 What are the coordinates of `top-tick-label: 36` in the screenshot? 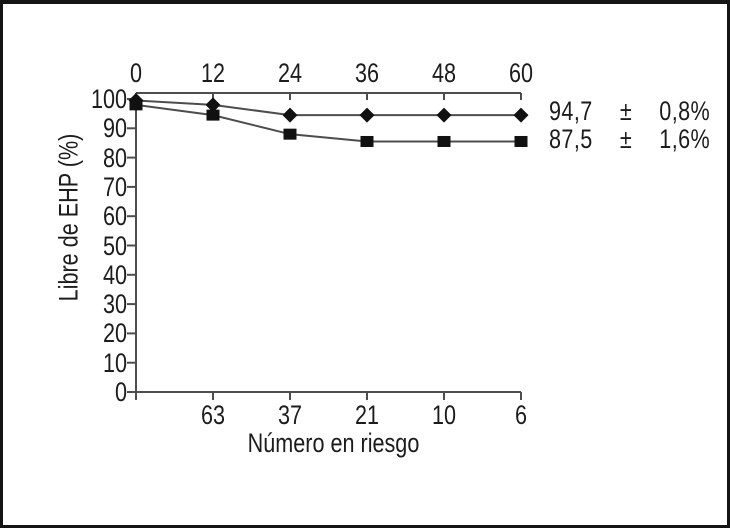 It's located at (367, 73).